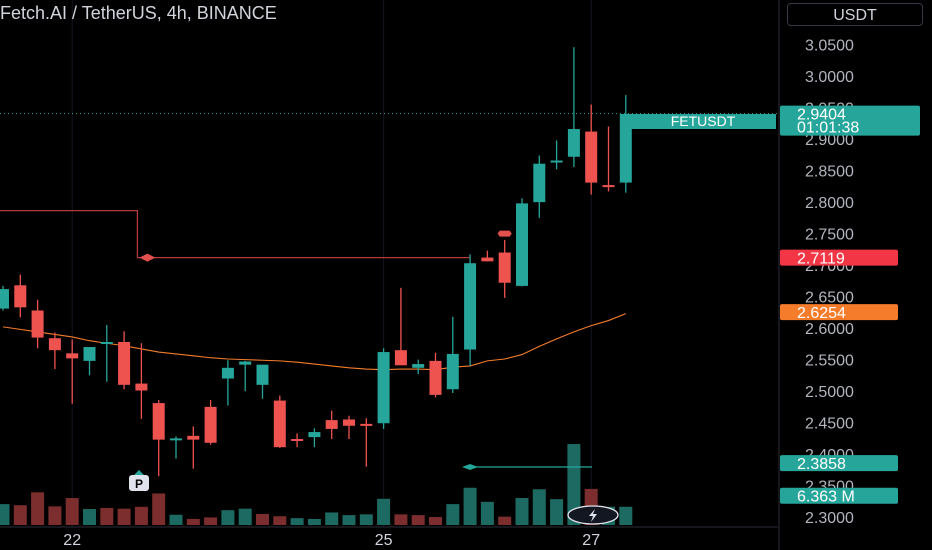 The image size is (932, 550). Describe the element at coordinates (591, 540) in the screenshot. I see `x-tick-label: 27` at that location.